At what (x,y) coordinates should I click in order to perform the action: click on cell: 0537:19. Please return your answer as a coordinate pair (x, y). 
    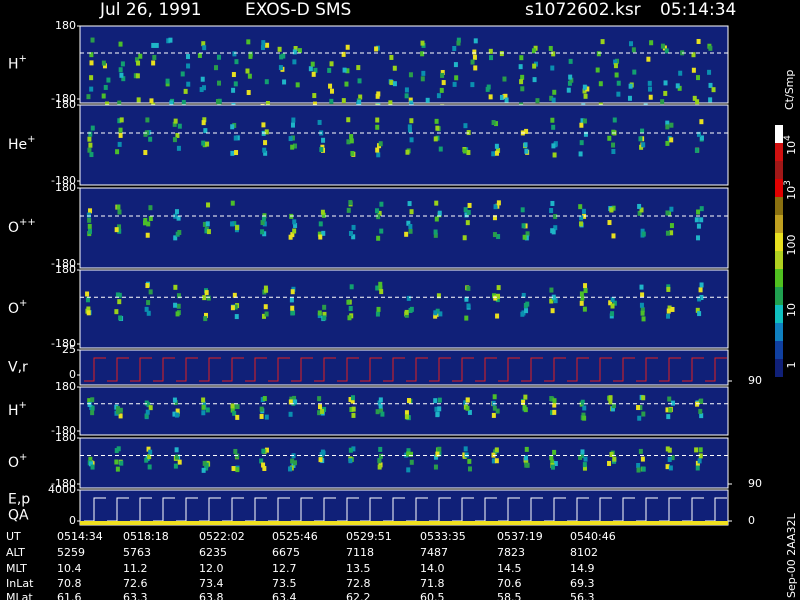
    Looking at the image, I should click on (520, 536).